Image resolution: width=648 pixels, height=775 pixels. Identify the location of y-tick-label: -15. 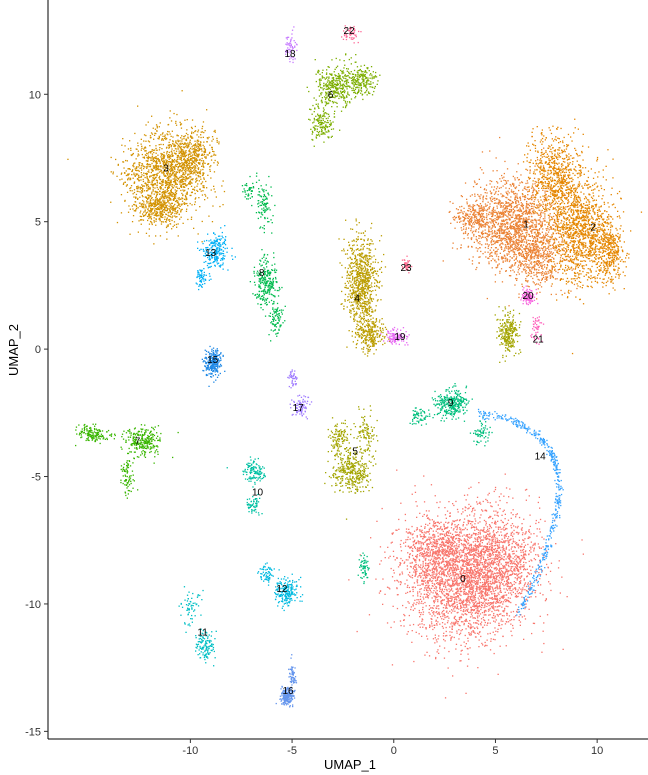
(33, 732).